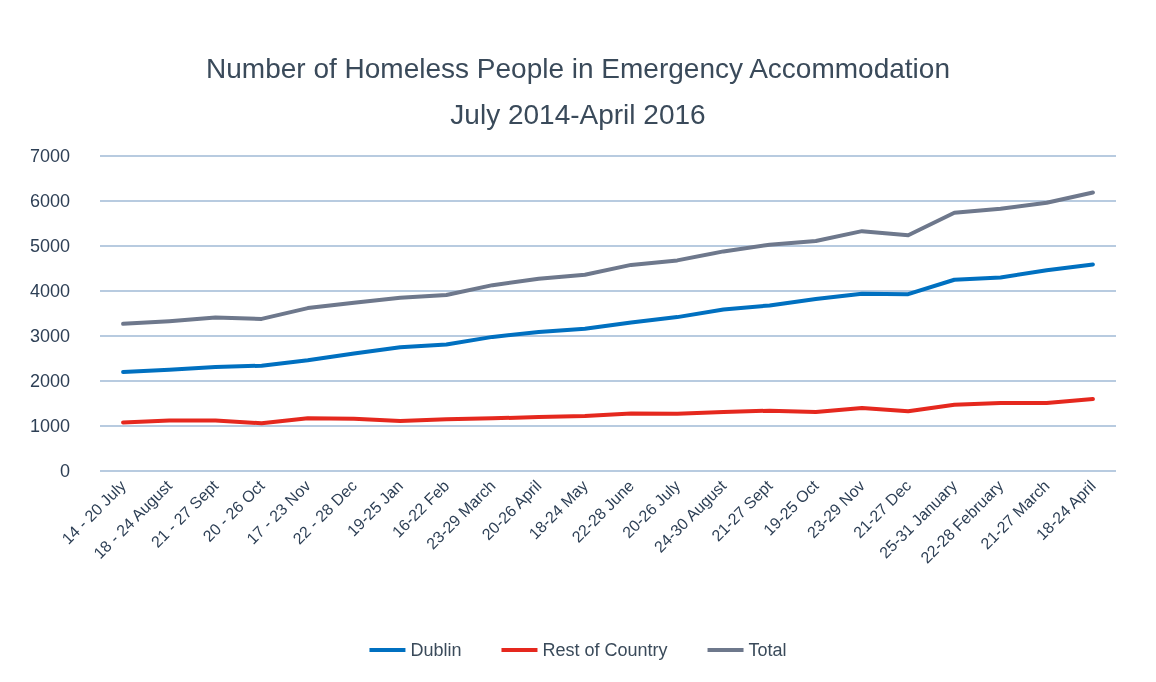  Describe the element at coordinates (49, 381) in the screenshot. I see `y-tick-label: 2000` at that location.